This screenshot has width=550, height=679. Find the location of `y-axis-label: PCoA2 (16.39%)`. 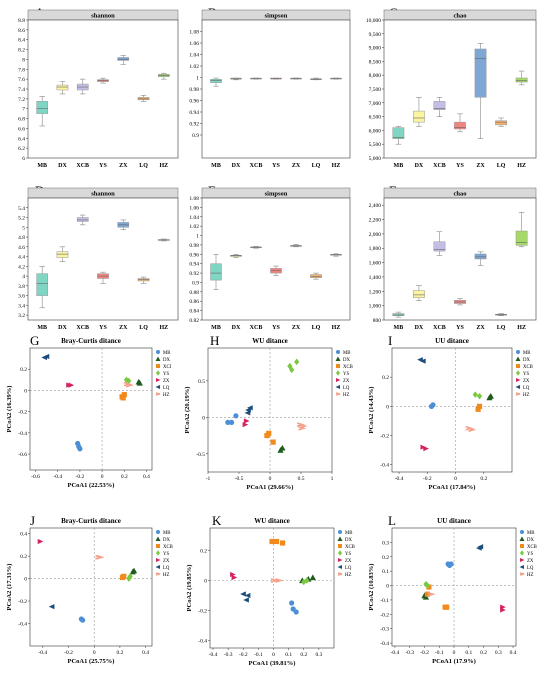

y-axis-label: PCoA2 (16.39%) is located at coordinates (9, 409).